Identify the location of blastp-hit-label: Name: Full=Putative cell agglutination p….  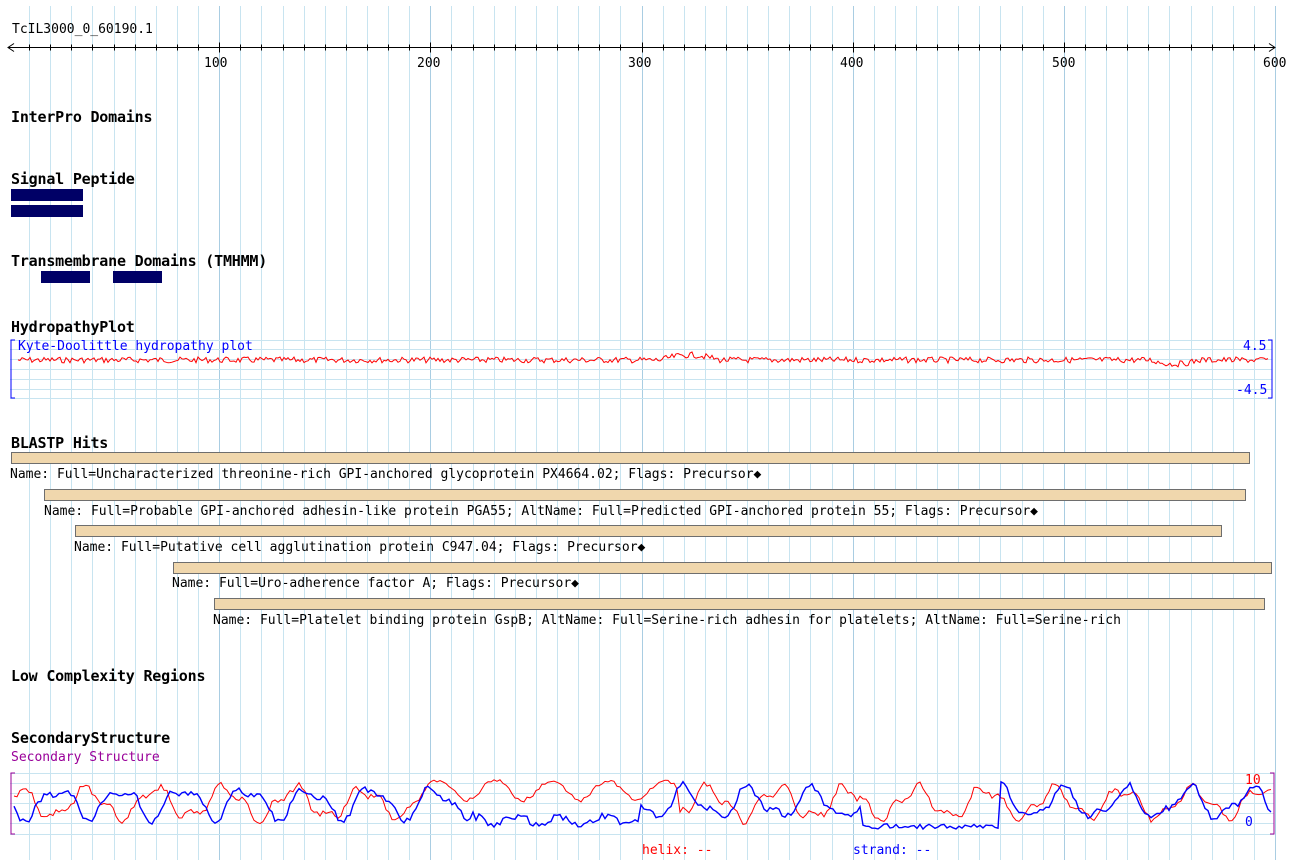
(360, 547).